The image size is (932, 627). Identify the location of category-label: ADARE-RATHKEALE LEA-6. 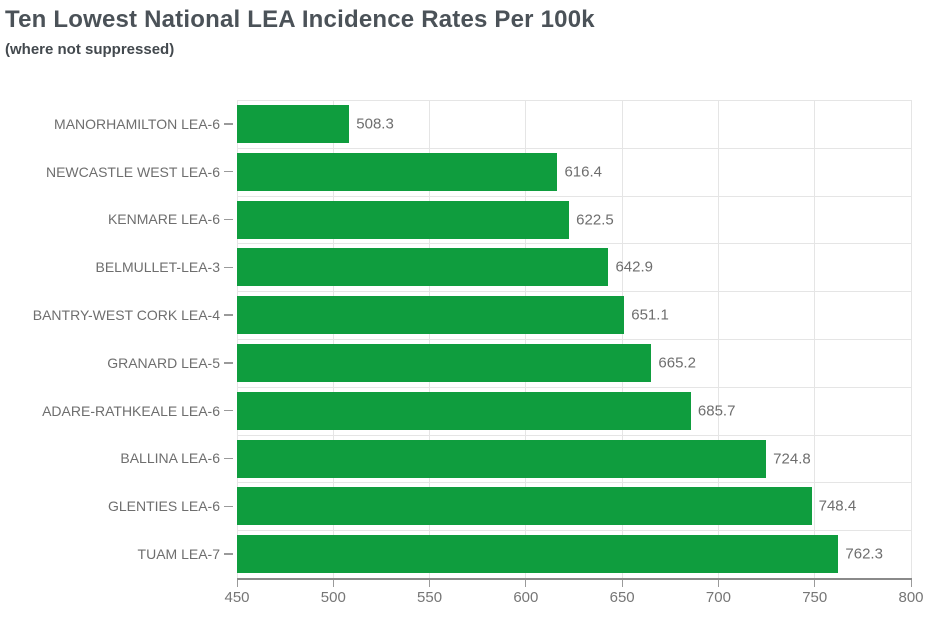
(131, 410).